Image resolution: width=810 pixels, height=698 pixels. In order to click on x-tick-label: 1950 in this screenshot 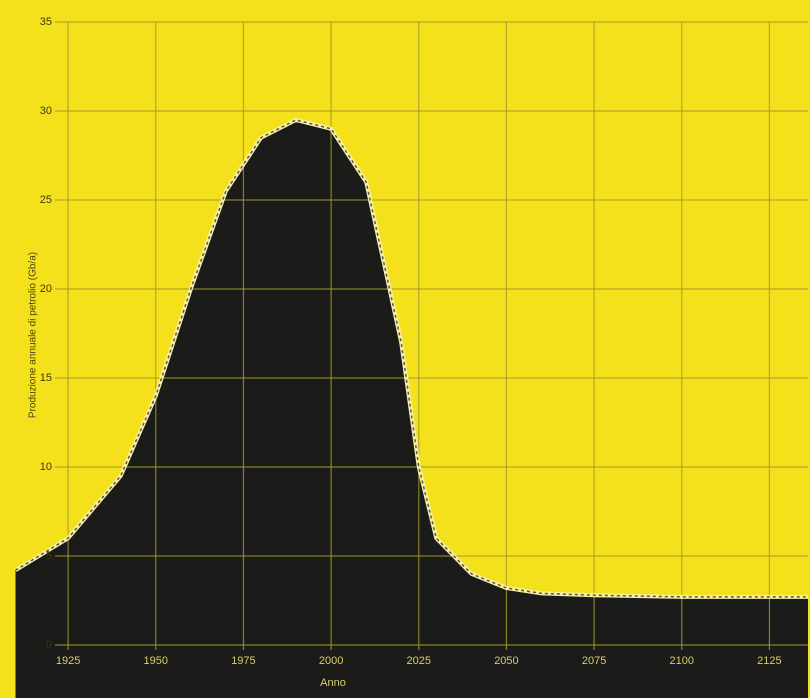, I will do `click(156, 661)`.